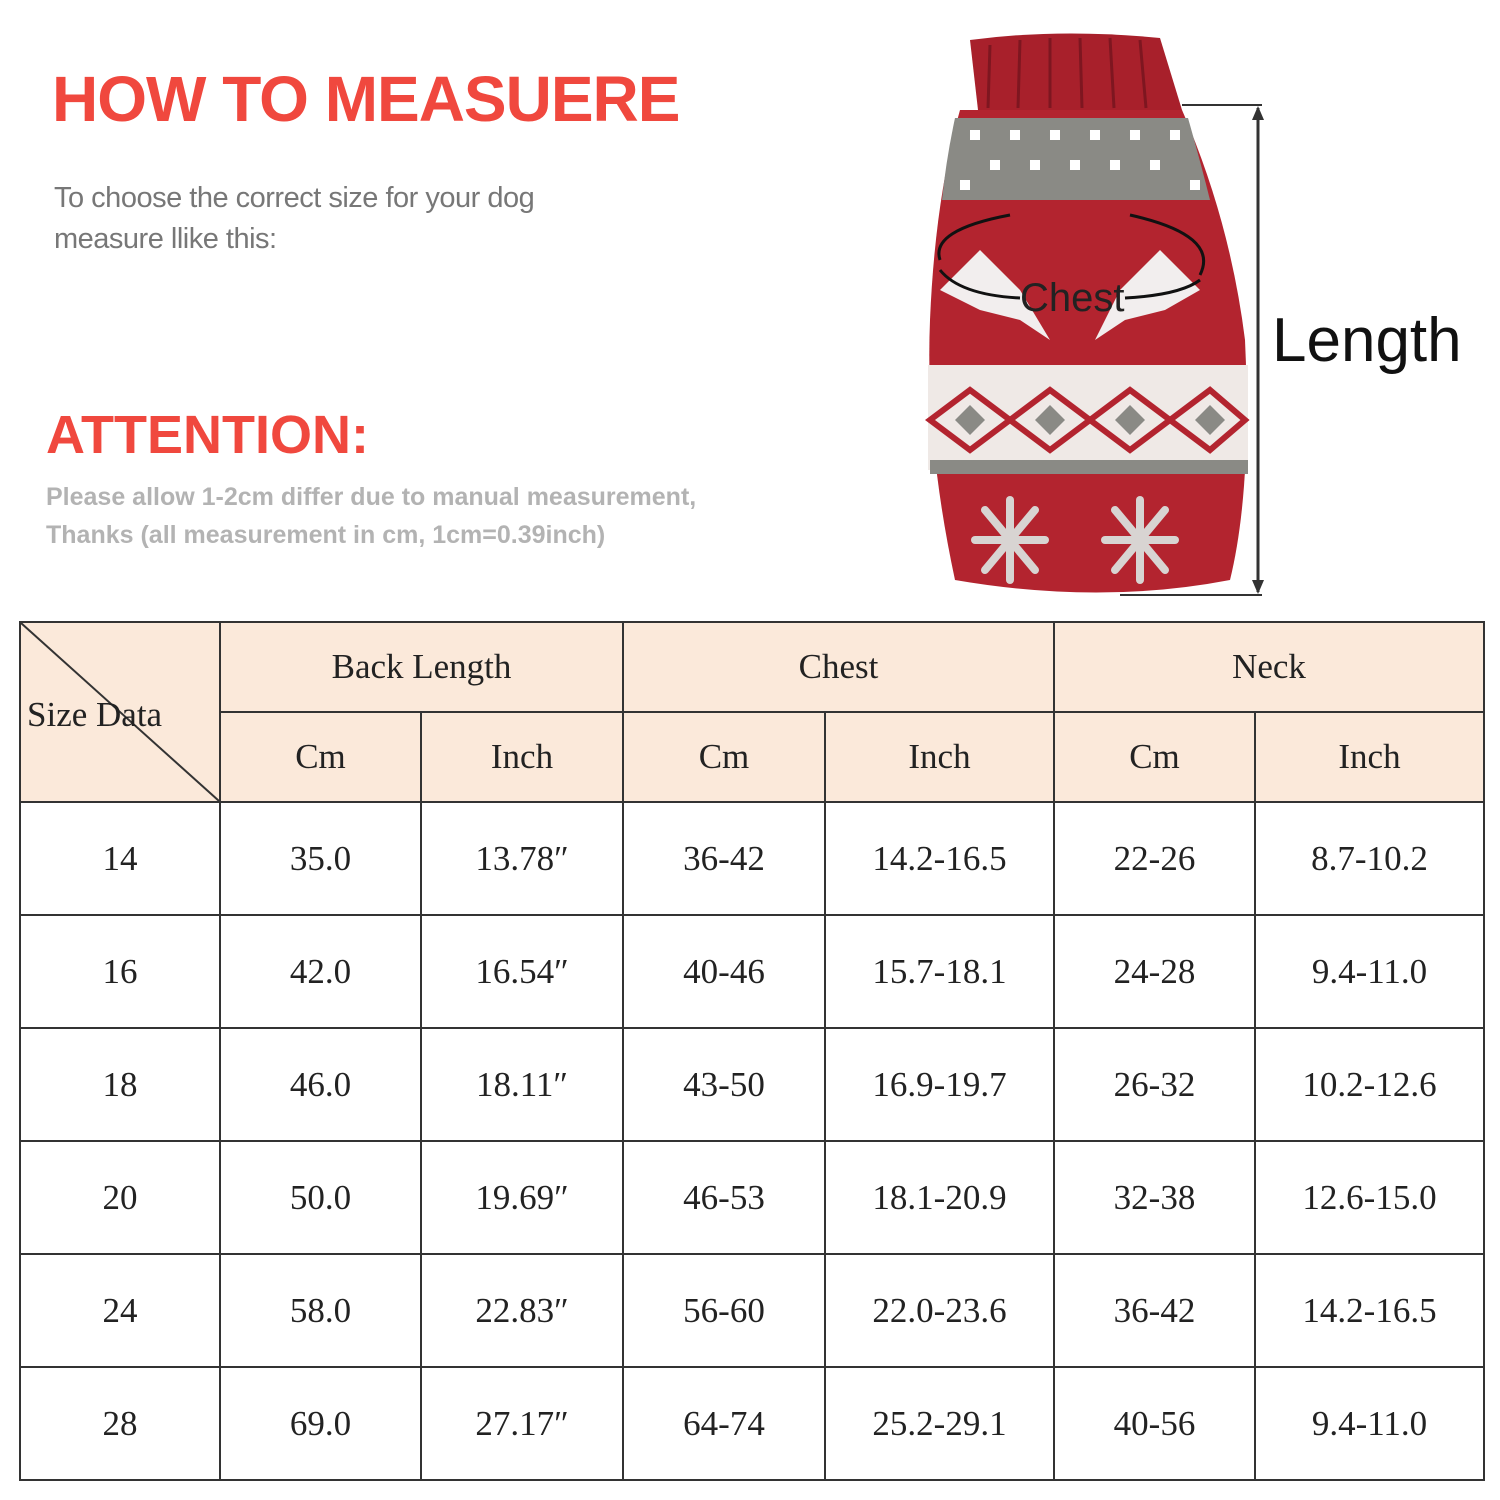 This screenshot has height=1500, width=1500. What do you see at coordinates (120, 1197) in the screenshot?
I see `size-cell: 20` at bounding box center [120, 1197].